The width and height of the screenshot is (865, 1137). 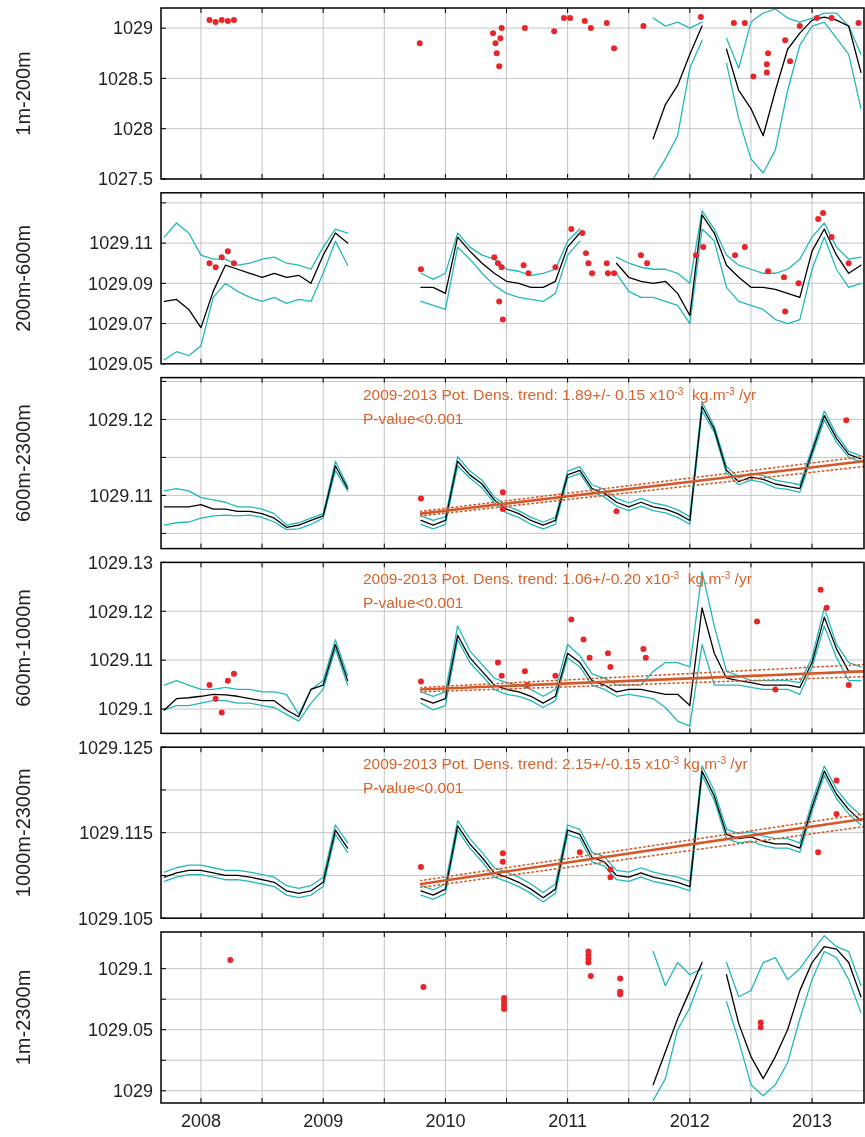 What do you see at coordinates (120, 323) in the screenshot?
I see `y-tick-label: 1029.07` at bounding box center [120, 323].